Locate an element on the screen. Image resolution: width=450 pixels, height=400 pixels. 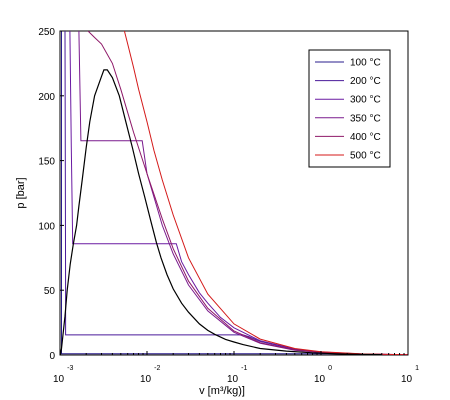
legend-label-5: 500 °C is located at coordinates (365, 156).